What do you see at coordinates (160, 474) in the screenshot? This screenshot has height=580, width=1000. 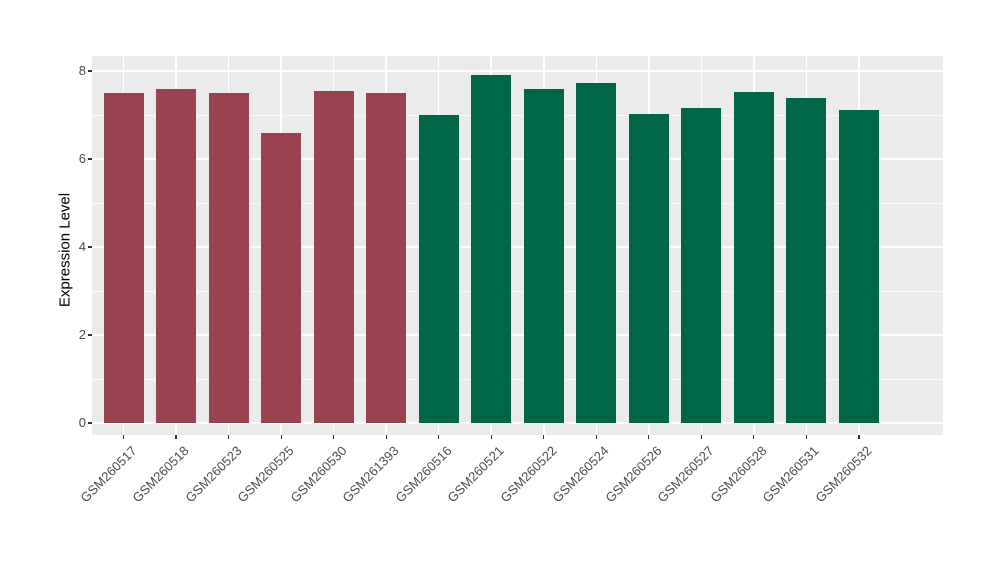 I see `x-tick-label-GSM260518: GSM260518` at bounding box center [160, 474].